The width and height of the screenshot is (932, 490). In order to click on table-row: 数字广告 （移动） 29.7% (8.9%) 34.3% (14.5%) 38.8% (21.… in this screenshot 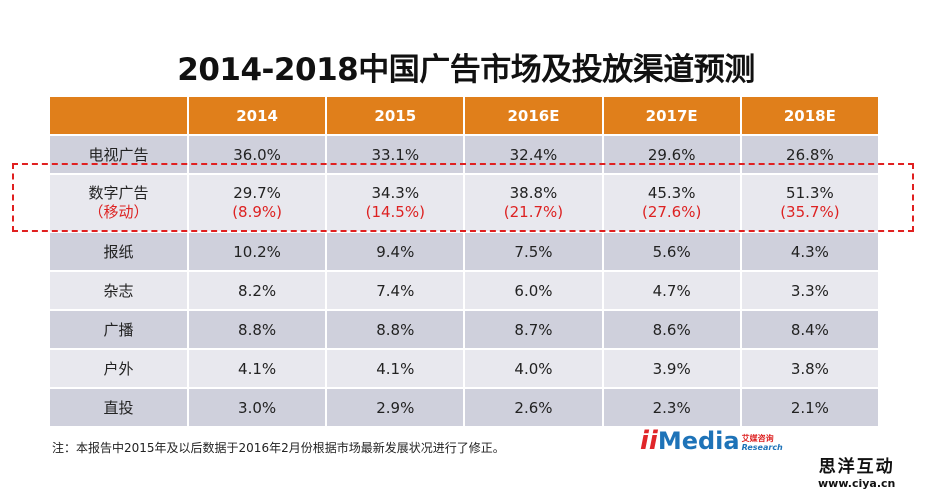, I will do `click(464, 203)`.